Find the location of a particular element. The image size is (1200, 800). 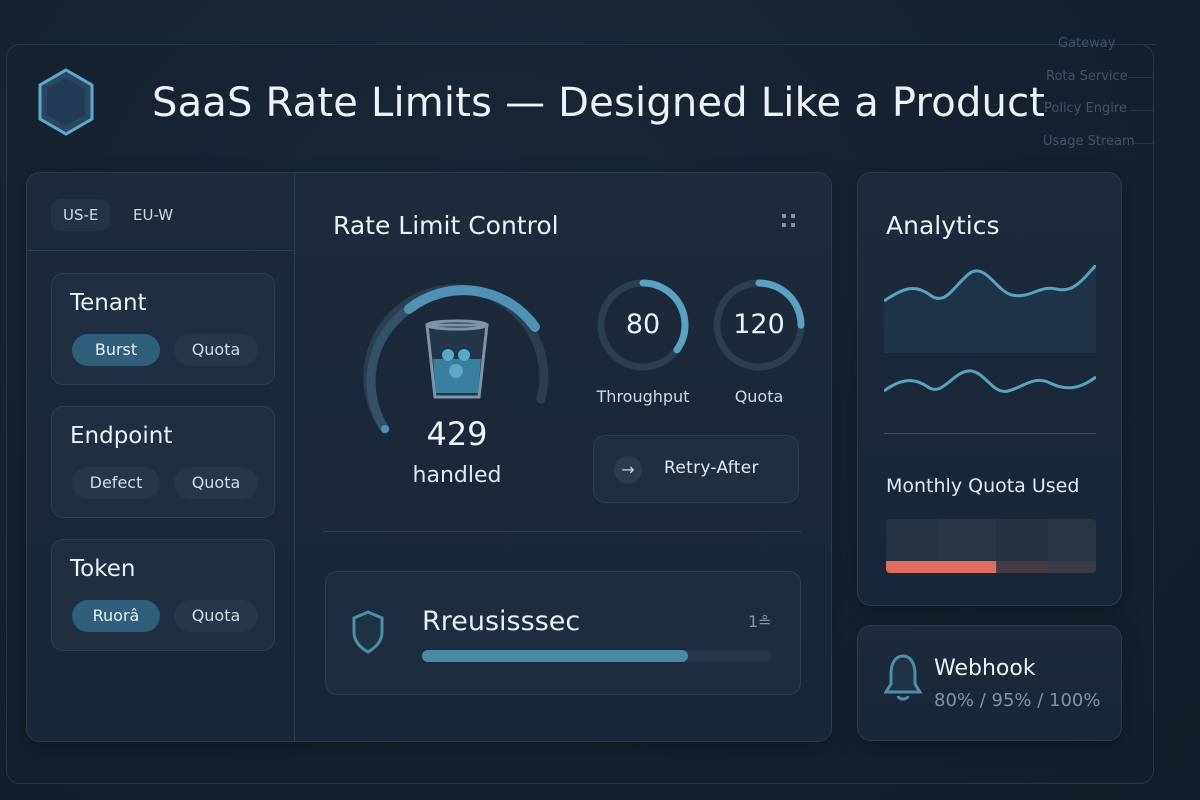

ghost-menu-item: Gateway is located at coordinates (1087, 43).